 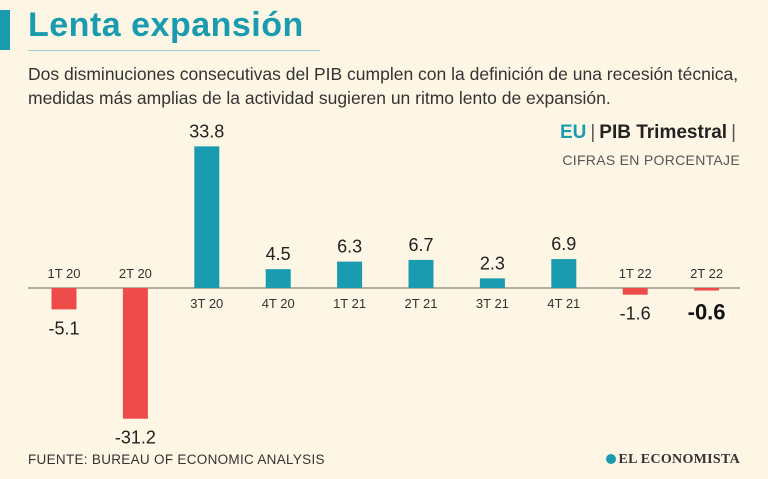 What do you see at coordinates (278, 254) in the screenshot?
I see `value-label: 4.5` at bounding box center [278, 254].